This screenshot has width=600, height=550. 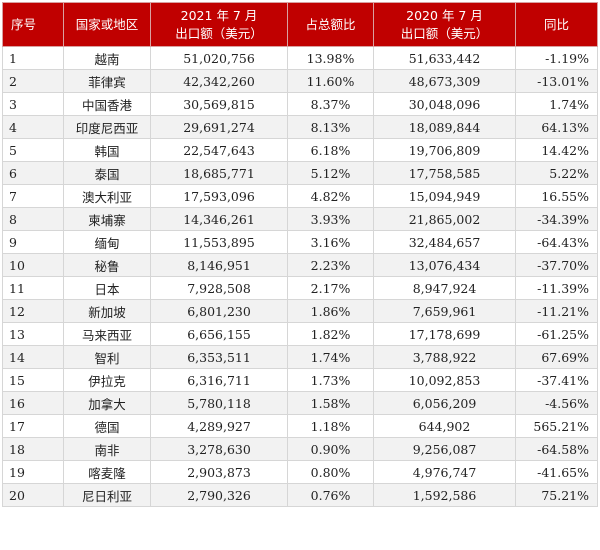 What do you see at coordinates (219, 15) in the screenshot?
I see `header-exports-2021-line1: 2021 年 7 月` at bounding box center [219, 15].